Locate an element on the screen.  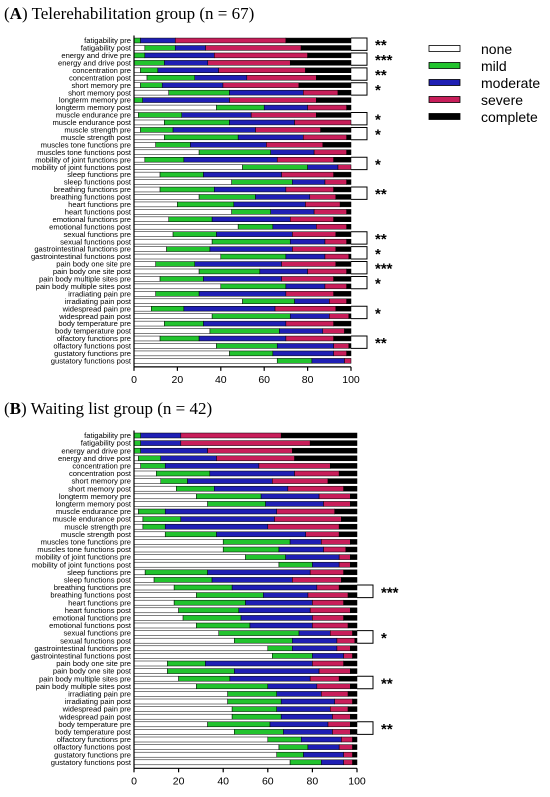
category-label: fatigability post is located at coordinates (106, 48).